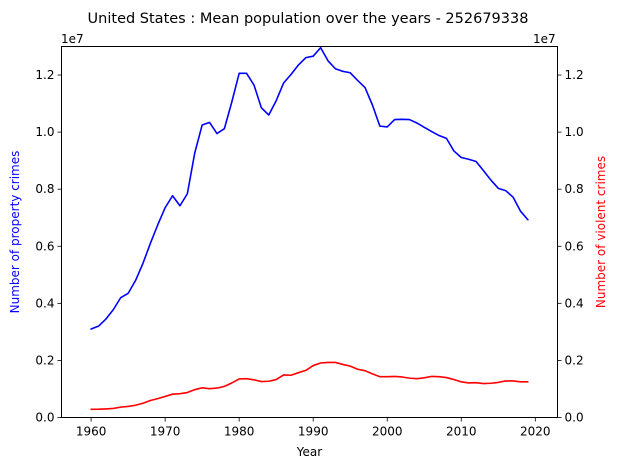  I want to click on x-tick-label: 1970, so click(165, 432).